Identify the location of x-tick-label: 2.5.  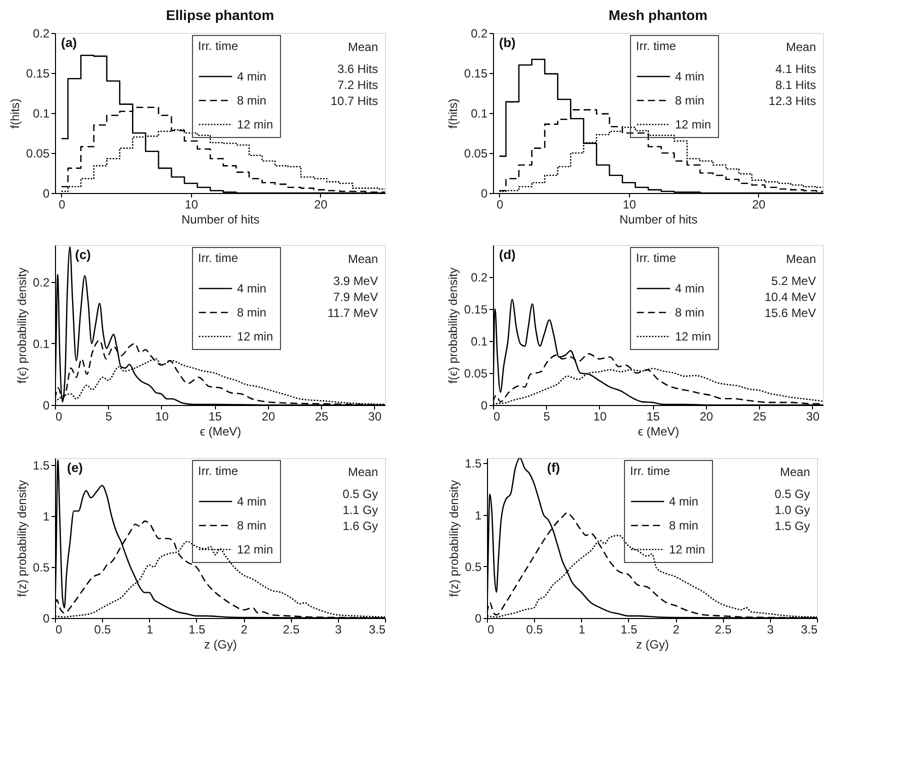
(723, 629).